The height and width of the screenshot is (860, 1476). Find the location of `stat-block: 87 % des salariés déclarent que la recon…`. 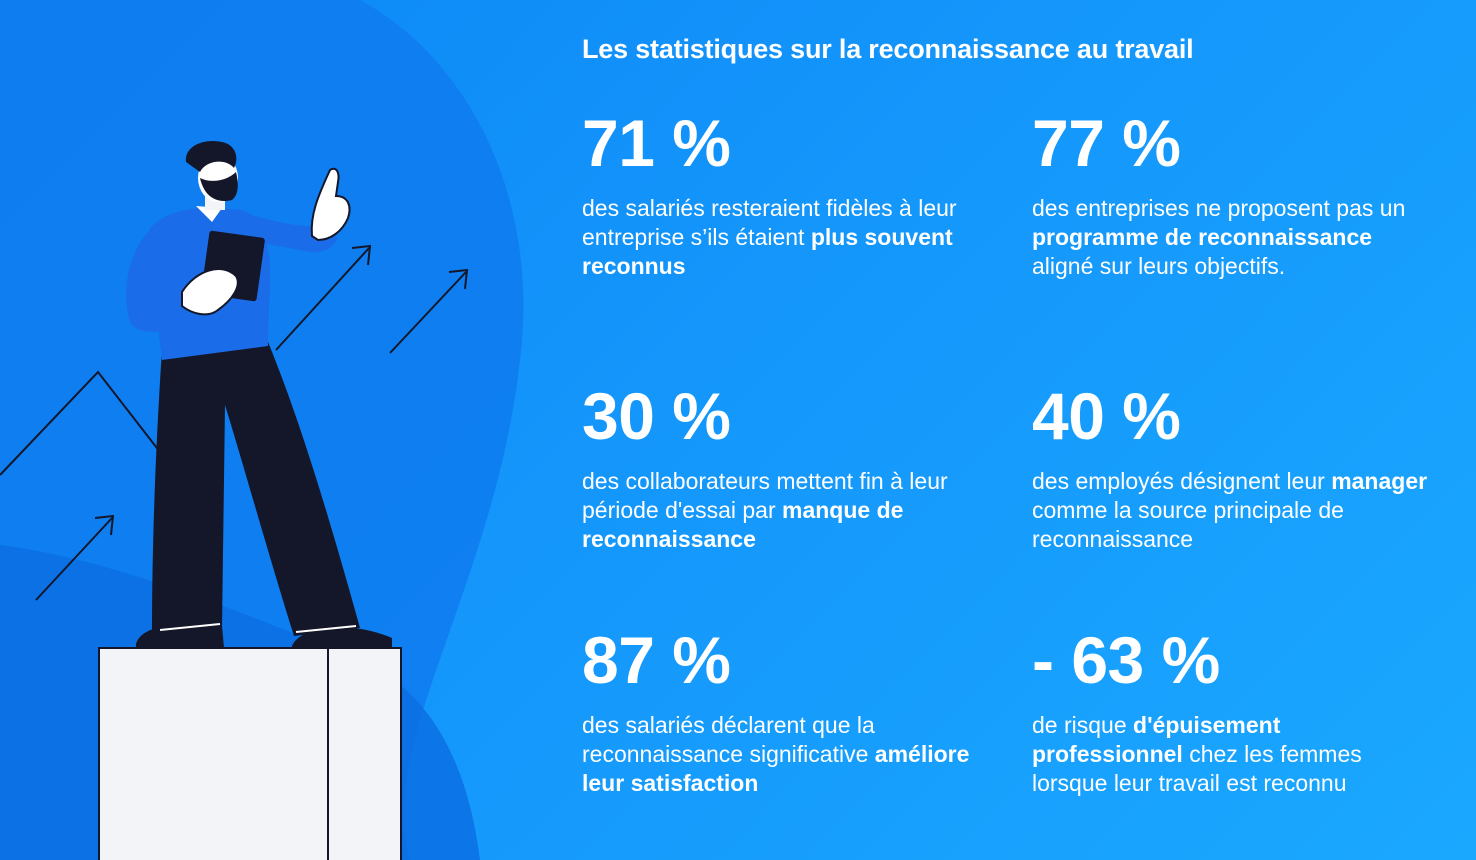

stat-block: 87 % des salariés déclarent que la recon… is located at coordinates (782, 712).